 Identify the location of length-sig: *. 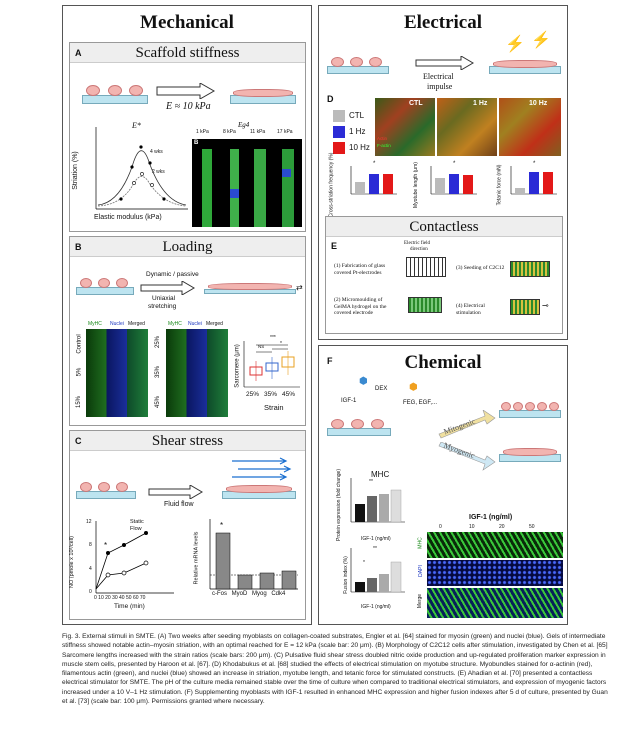
(454, 164).